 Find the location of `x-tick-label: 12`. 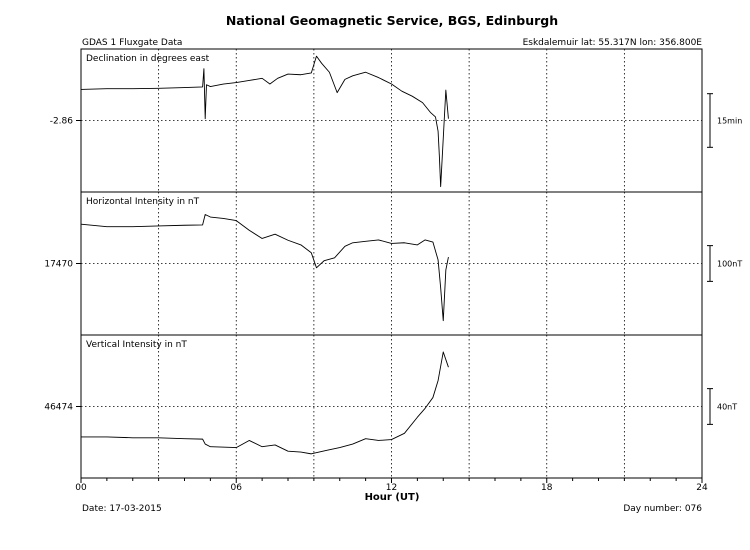

x-tick-label: 12 is located at coordinates (391, 488).